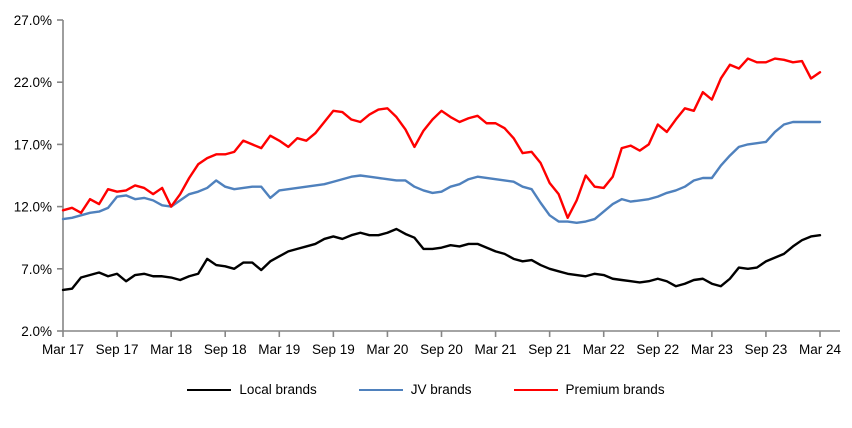 This screenshot has width=852, height=428. I want to click on x-axis-tick-label: Mar 19, so click(279, 349).